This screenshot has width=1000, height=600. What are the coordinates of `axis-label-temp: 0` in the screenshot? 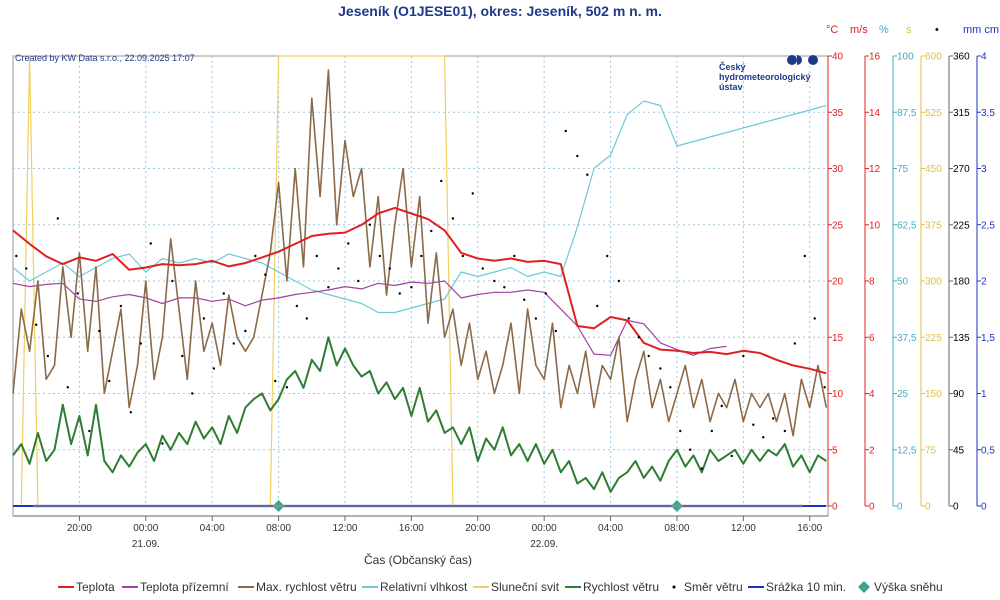 It's located at (835, 507).